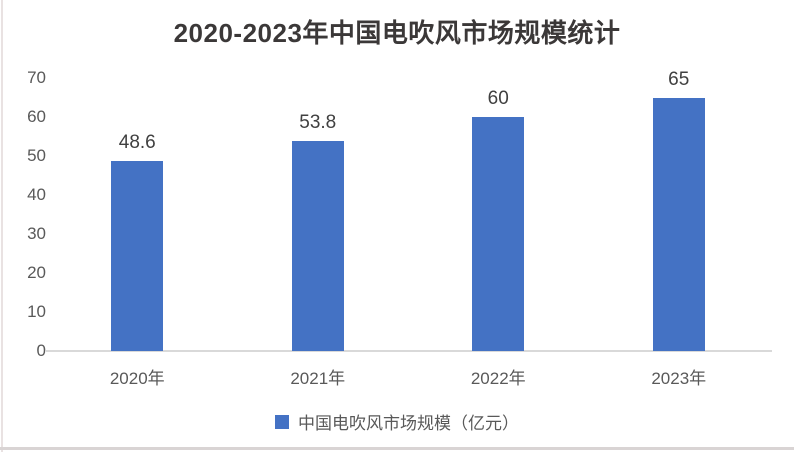 The width and height of the screenshot is (794, 452). Describe the element at coordinates (409, 351) in the screenshot. I see `x-axis-line` at that location.